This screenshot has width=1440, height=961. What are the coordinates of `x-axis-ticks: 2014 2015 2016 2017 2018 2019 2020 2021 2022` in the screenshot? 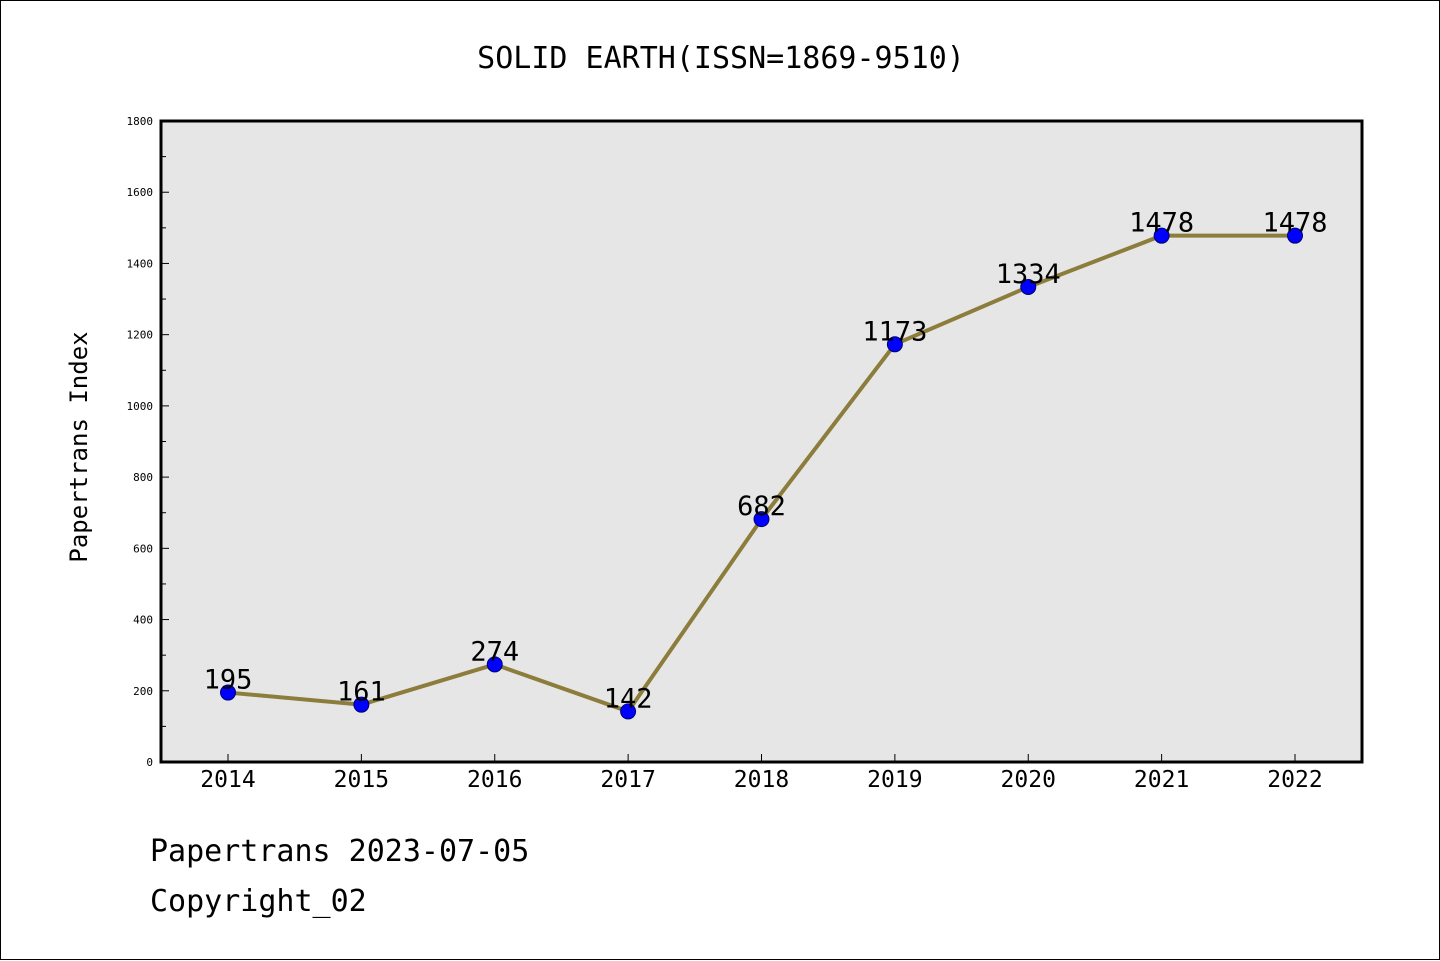 It's located at (761, 773).